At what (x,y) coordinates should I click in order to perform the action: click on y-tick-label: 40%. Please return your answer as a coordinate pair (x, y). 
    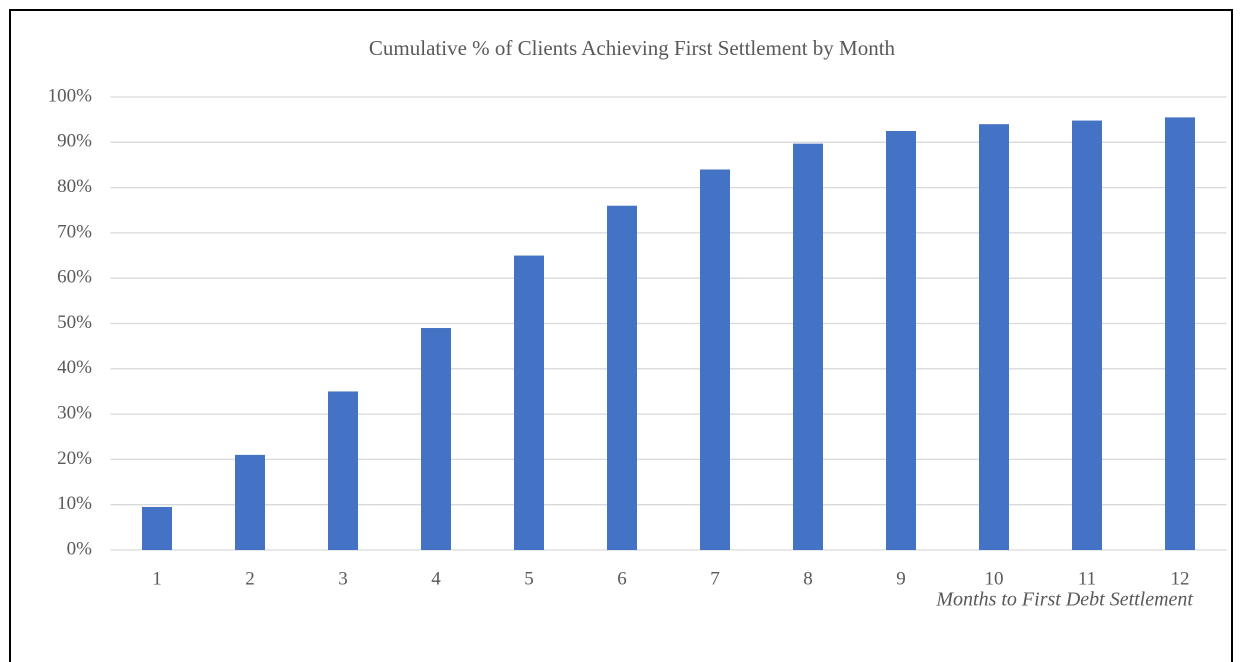
    Looking at the image, I should click on (74, 367).